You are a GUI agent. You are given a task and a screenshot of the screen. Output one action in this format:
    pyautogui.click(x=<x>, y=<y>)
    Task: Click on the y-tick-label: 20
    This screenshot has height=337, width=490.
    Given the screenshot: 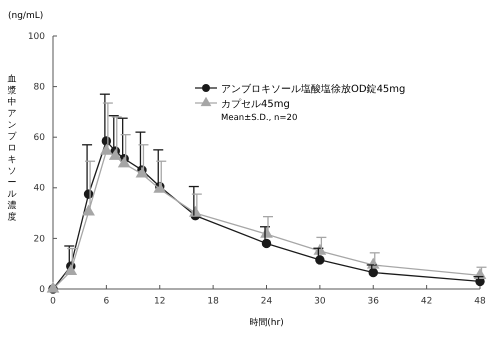 What is the action you would take?
    pyautogui.click(x=40, y=239)
    